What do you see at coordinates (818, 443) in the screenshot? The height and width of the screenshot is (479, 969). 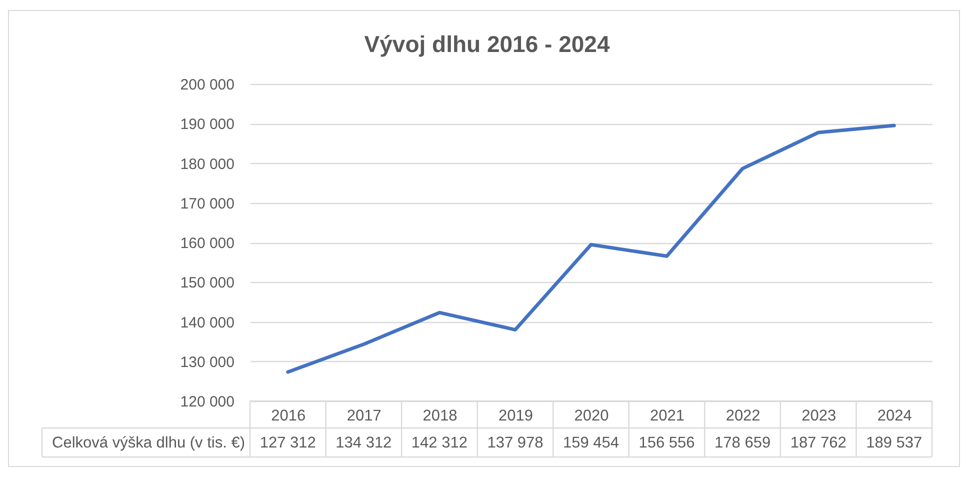 I see `data-label: 187 762` at bounding box center [818, 443].